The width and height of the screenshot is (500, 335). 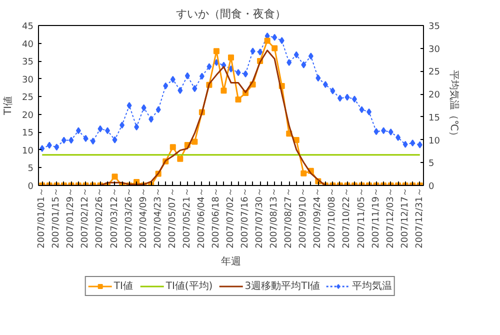 I want to click on y-tick-label: 10, so click(x=28, y=151).